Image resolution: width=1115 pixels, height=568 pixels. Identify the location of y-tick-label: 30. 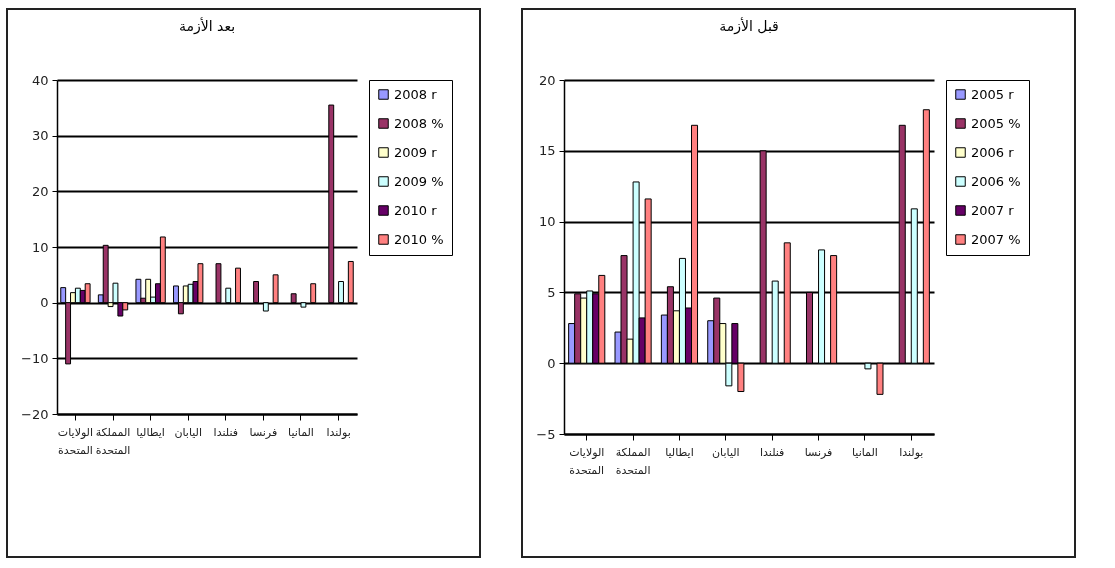
(40, 136).